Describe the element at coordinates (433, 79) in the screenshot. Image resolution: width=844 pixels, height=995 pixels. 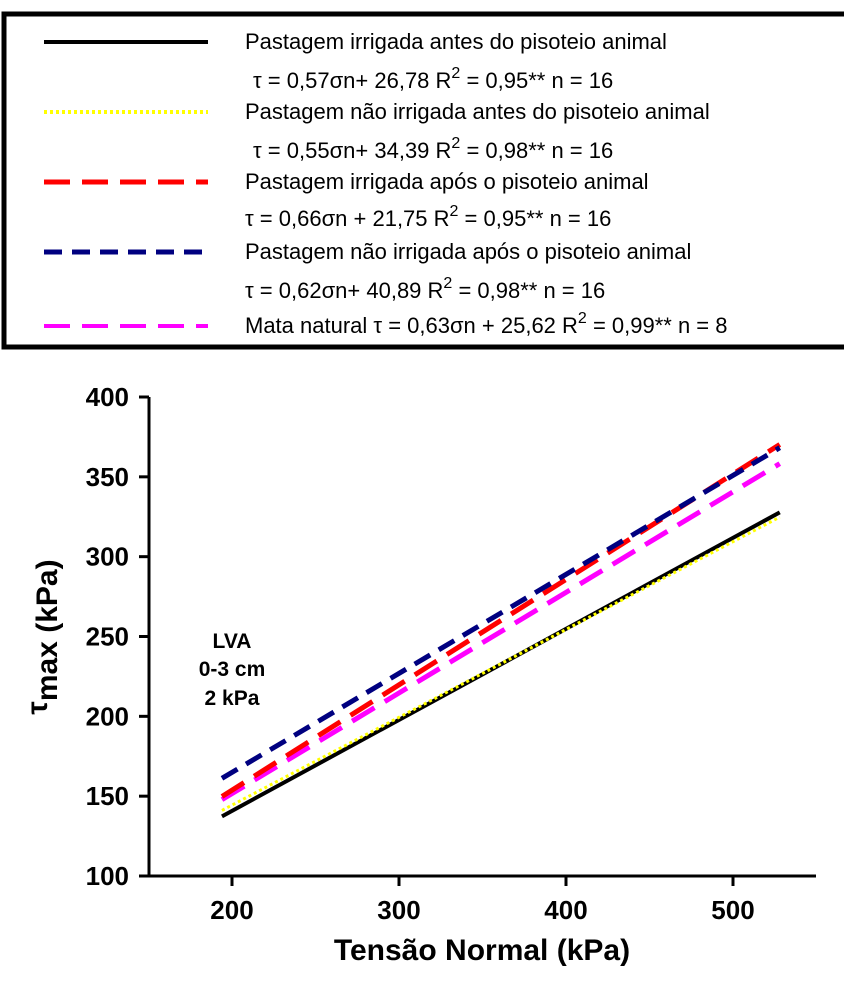
I see `legend-equation-0: τ = 0,57σn+ 26,78 R2 = 0,95** n = 16` at that location.